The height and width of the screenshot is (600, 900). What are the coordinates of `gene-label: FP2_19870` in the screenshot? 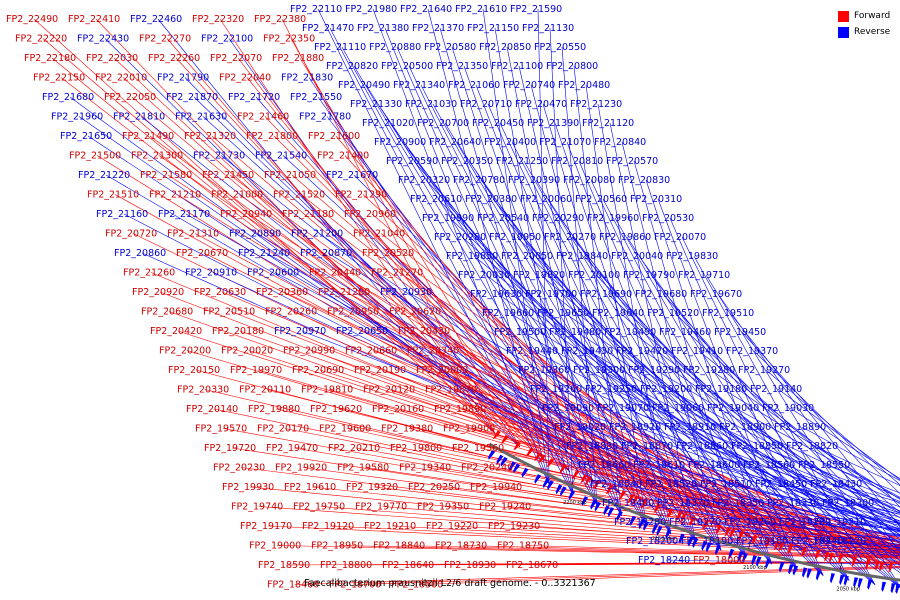 It's located at (451, 390).